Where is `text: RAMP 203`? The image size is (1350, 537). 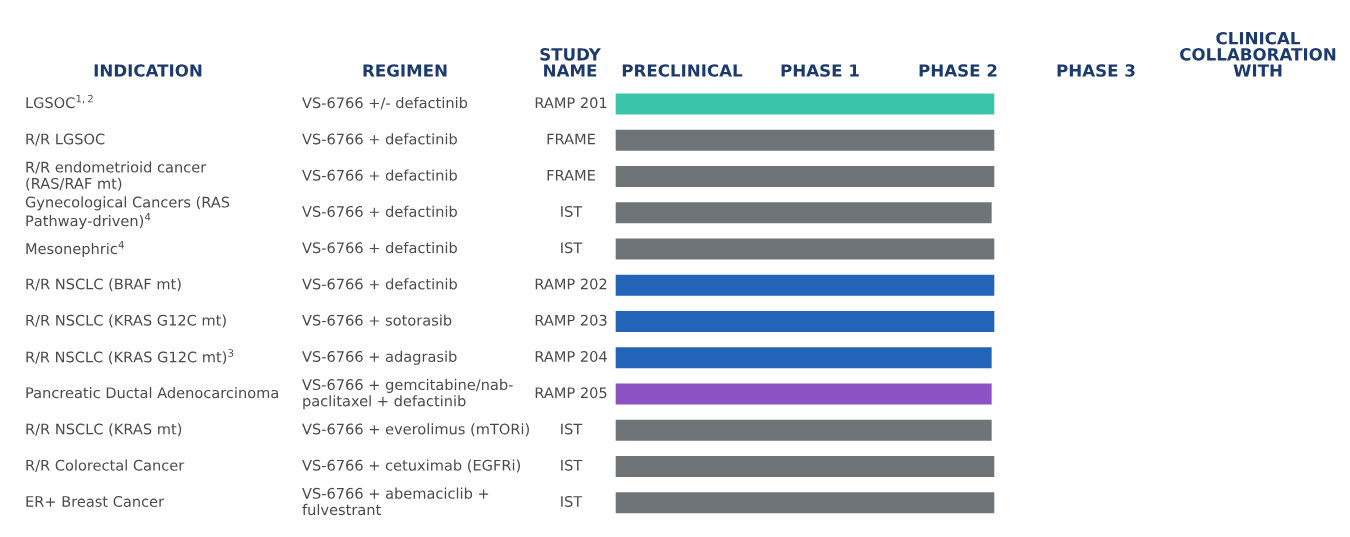 text: RAMP 203 is located at coordinates (571, 320).